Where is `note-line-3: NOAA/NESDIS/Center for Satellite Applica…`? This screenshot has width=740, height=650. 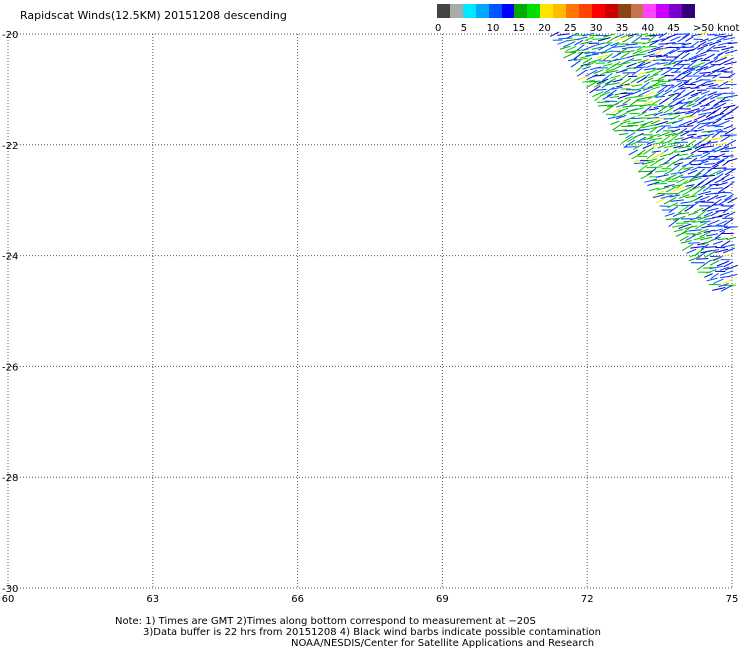
note-line-3: NOAA/NESDIS/Center for Satellite Applica… is located at coordinates (443, 643).